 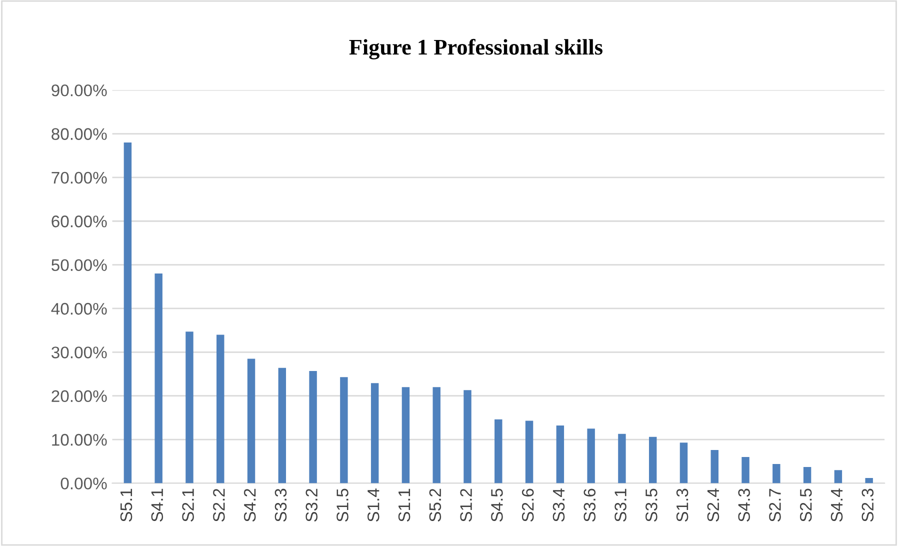 I want to click on y-tick-label: 60.00%, so click(x=79, y=222).